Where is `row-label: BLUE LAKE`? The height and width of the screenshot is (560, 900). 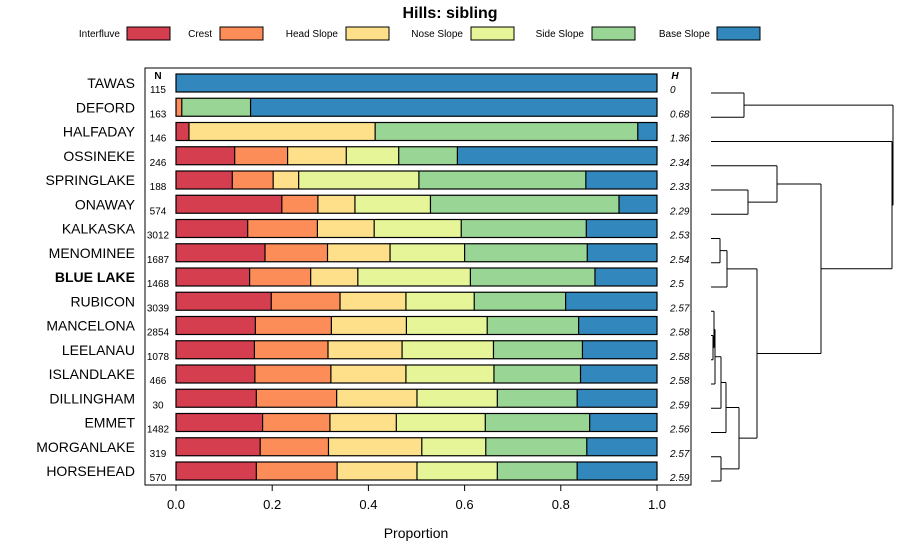
row-label: BLUE LAKE is located at coordinates (95, 277).